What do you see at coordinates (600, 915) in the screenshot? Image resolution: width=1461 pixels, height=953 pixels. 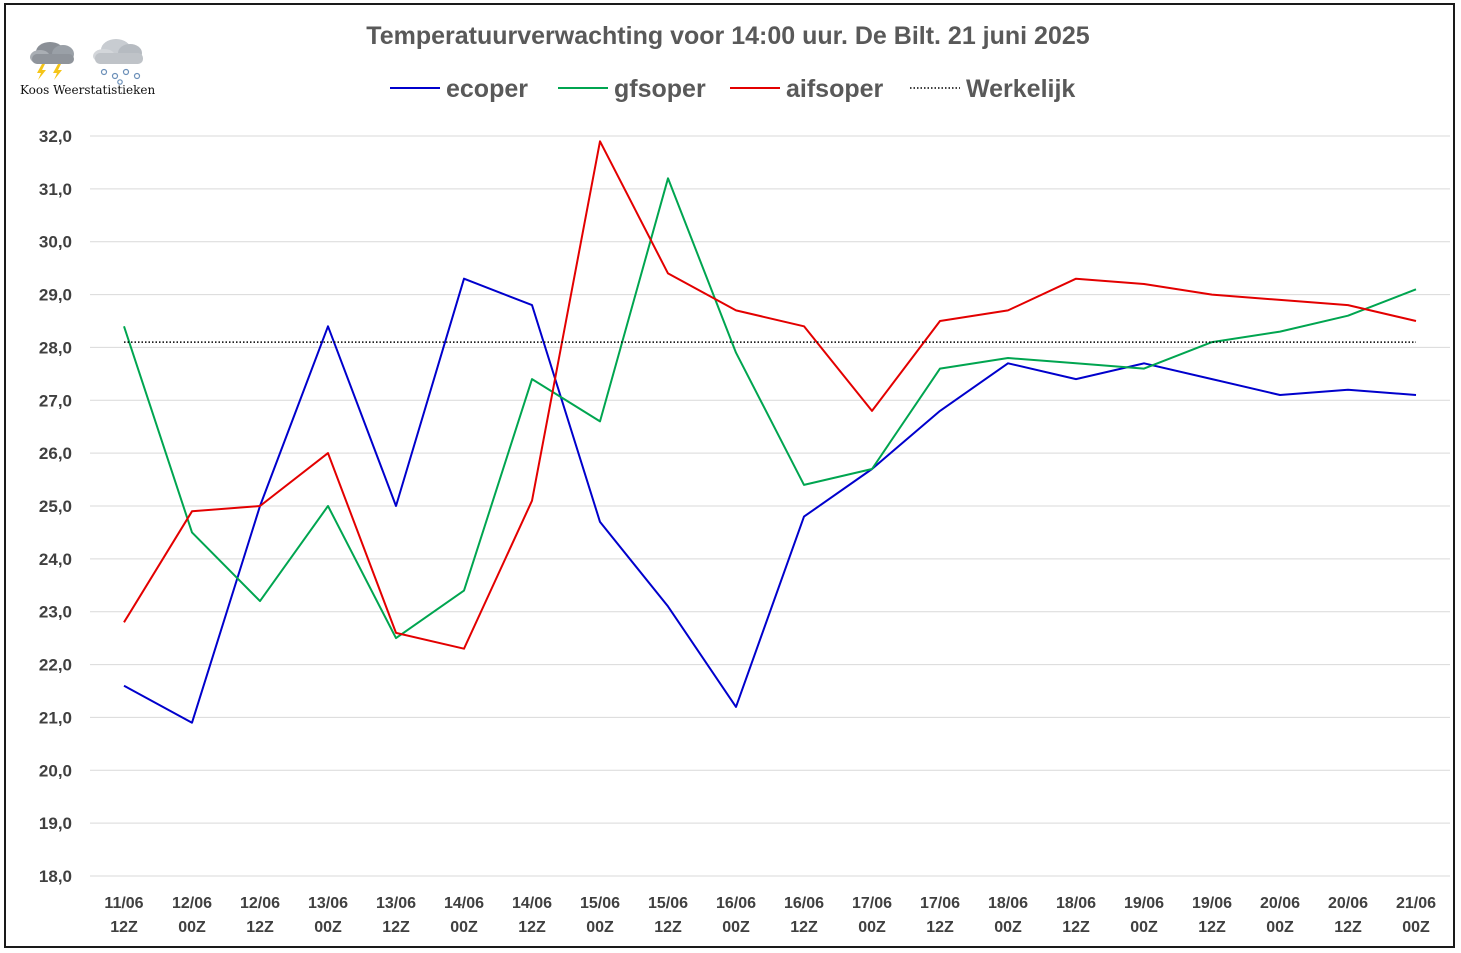 I see `x-tick-label: 15/06 00Z` at bounding box center [600, 915].